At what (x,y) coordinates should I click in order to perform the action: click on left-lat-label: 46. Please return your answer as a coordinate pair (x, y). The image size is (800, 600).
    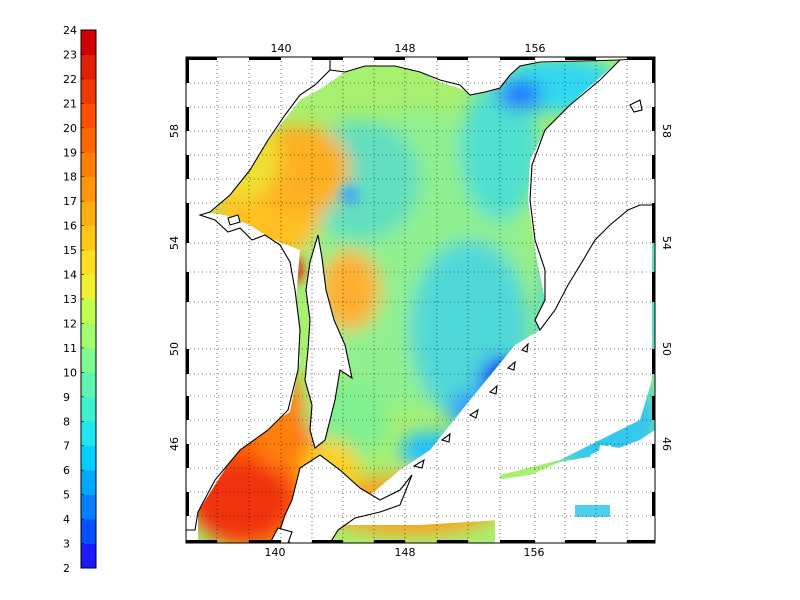
    Looking at the image, I should click on (174, 444).